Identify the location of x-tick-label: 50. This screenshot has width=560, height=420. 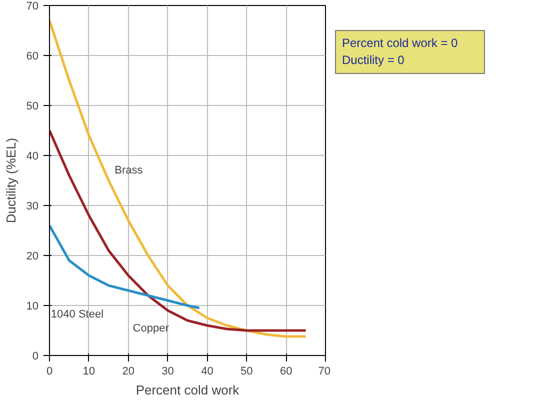
(246, 372).